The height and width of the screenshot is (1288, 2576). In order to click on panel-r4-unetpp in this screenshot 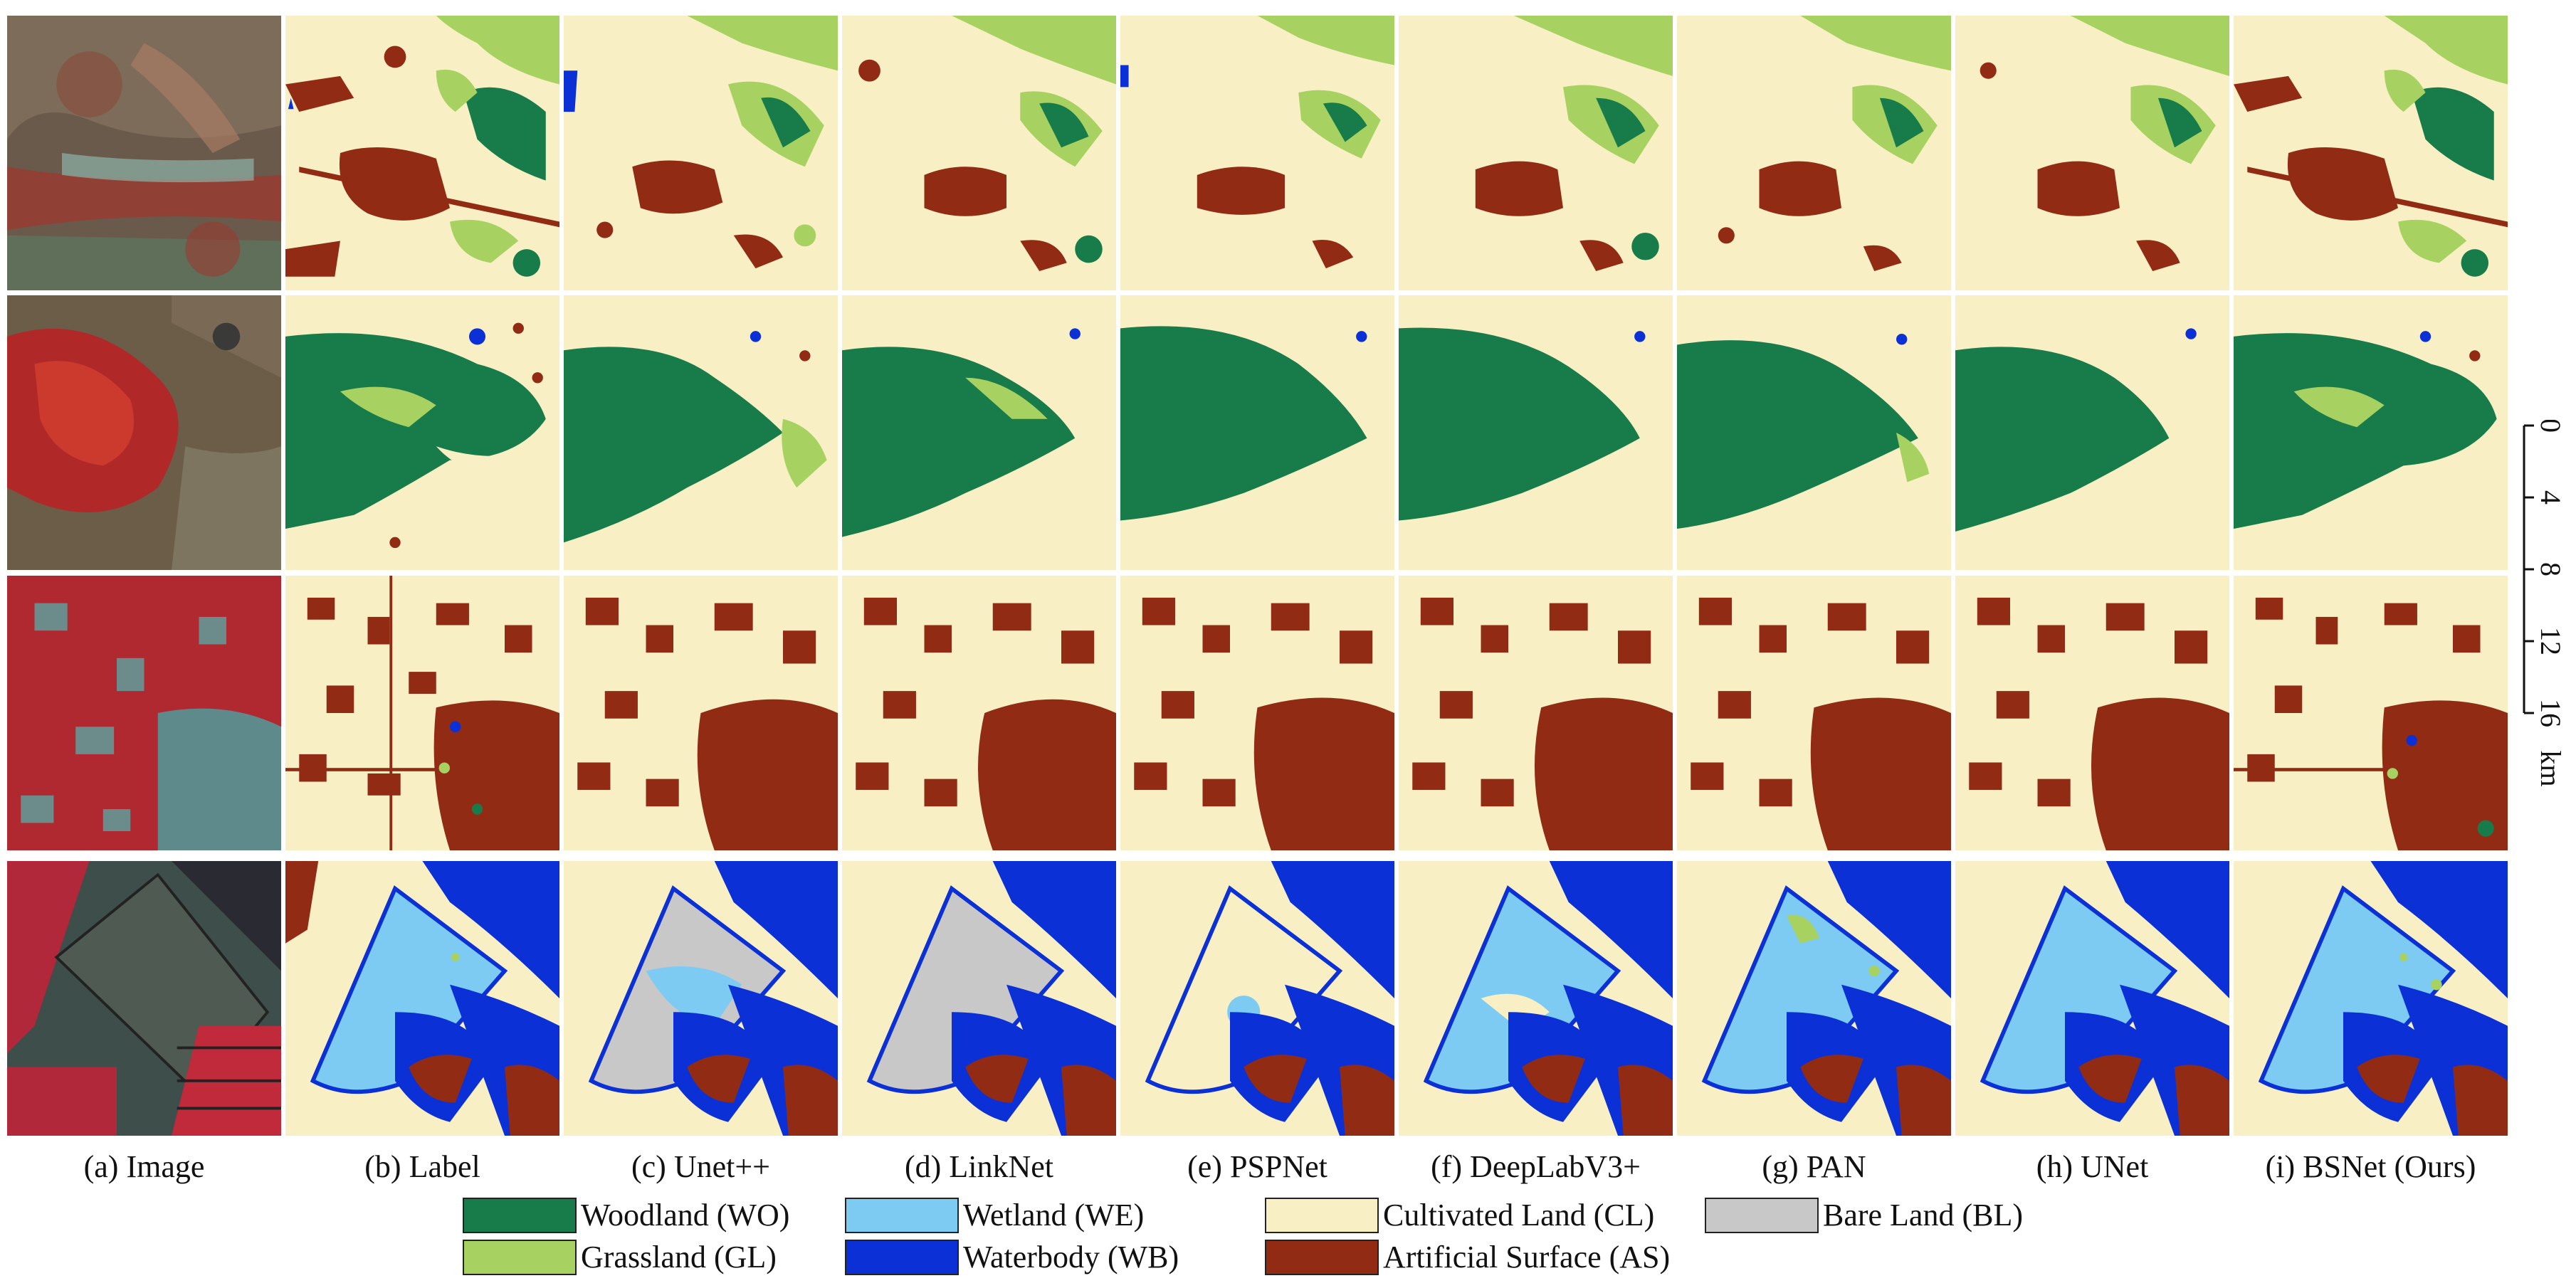, I will do `click(701, 999)`.